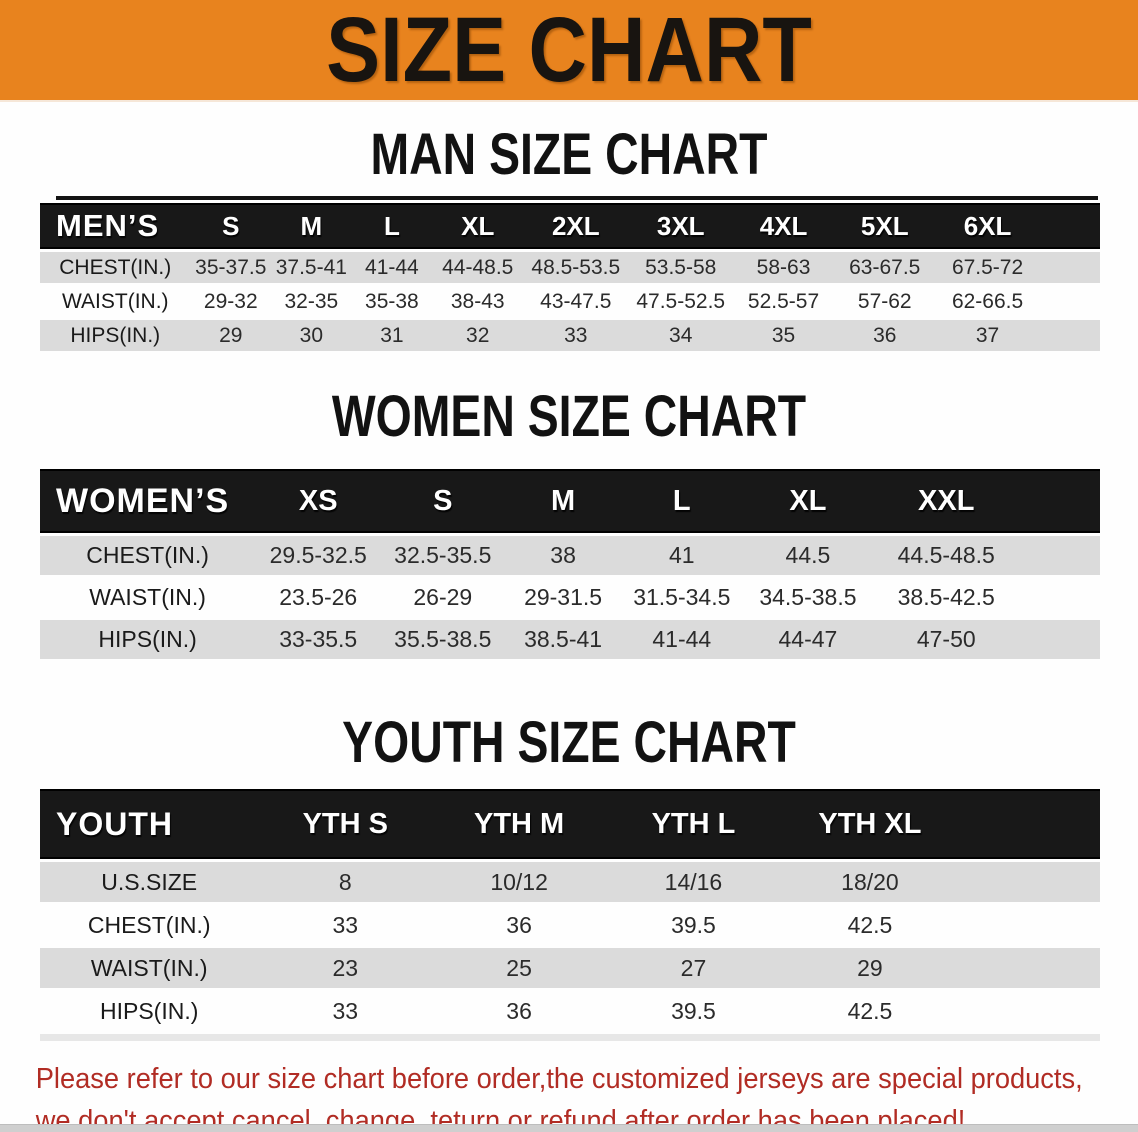 This screenshot has height=1132, width=1138. What do you see at coordinates (392, 335) in the screenshot?
I see `cell: 31` at bounding box center [392, 335].